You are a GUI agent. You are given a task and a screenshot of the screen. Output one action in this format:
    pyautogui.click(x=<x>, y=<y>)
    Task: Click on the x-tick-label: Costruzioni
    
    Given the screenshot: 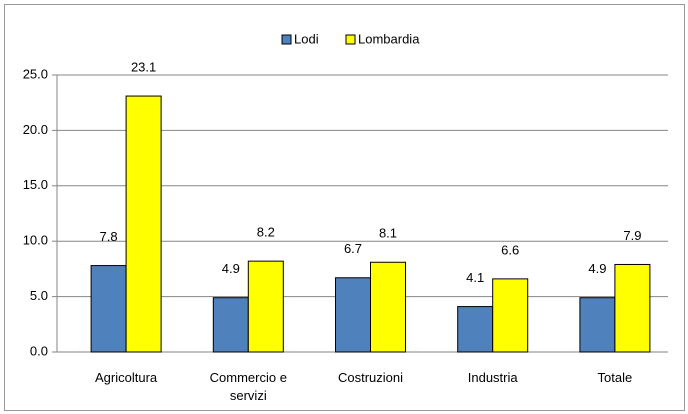 What is the action you would take?
    pyautogui.click(x=370, y=377)
    